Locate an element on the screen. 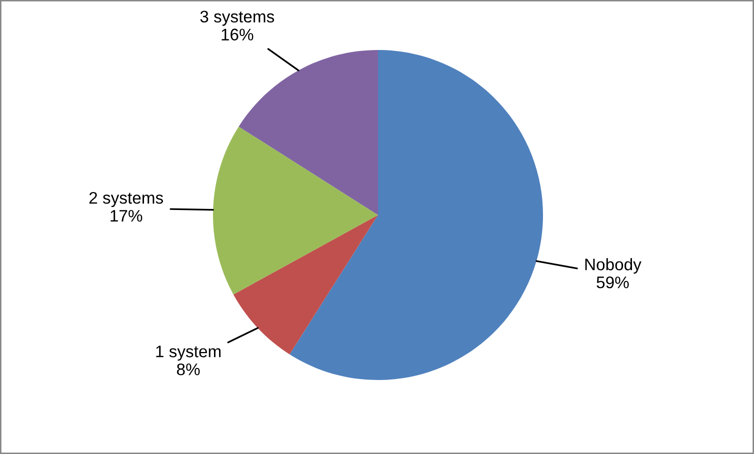 Image resolution: width=754 pixels, height=454 pixels. data-label: 16% is located at coordinates (238, 34).